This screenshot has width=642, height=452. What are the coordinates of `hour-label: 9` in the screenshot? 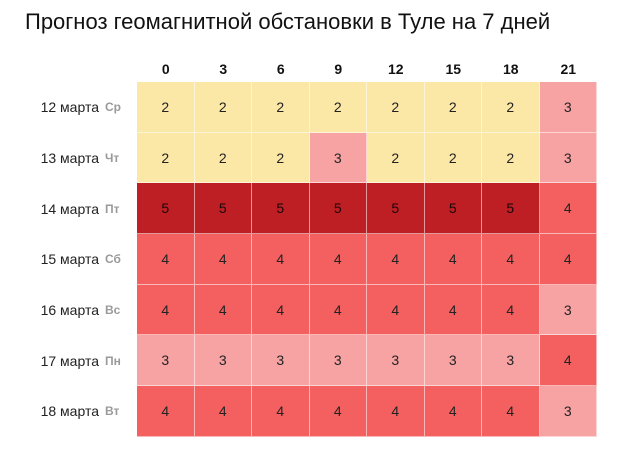 It's located at (338, 69).